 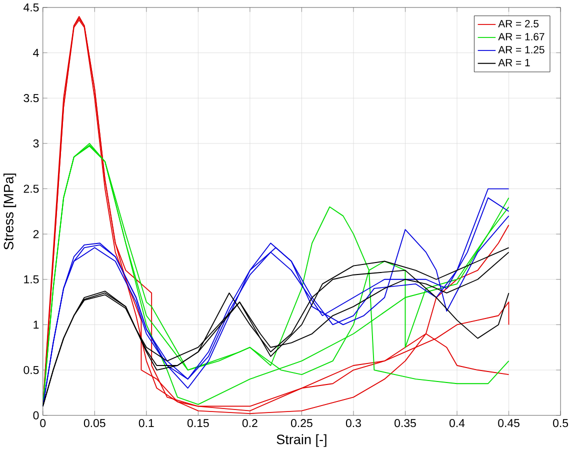 What do you see at coordinates (36, 143) in the screenshot?
I see `y-tick-label: 3` at bounding box center [36, 143].